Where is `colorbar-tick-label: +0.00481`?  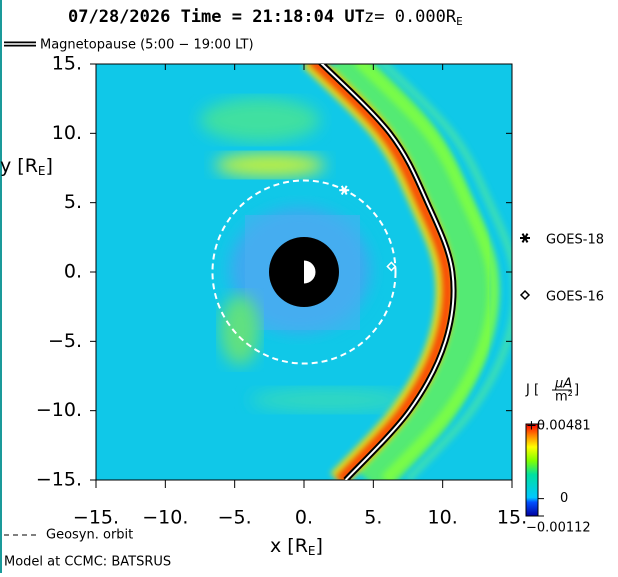 colorbar-tick-label: +0.00481 is located at coordinates (558, 426).